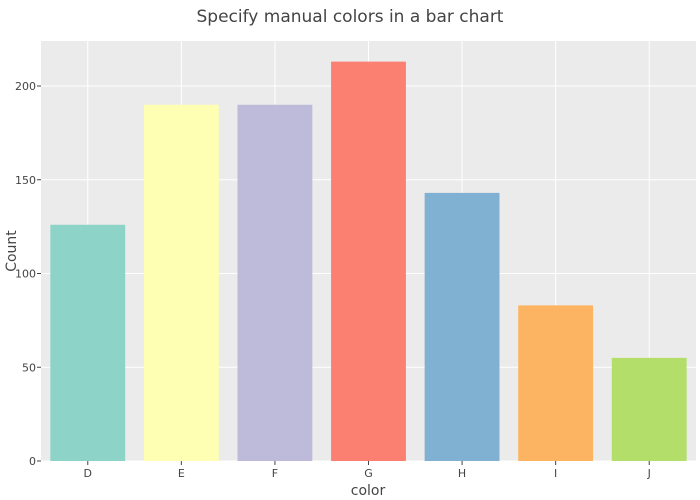 This screenshot has width=700, height=500. What do you see at coordinates (368, 473) in the screenshot?
I see `x-tick-label-G: G` at bounding box center [368, 473].